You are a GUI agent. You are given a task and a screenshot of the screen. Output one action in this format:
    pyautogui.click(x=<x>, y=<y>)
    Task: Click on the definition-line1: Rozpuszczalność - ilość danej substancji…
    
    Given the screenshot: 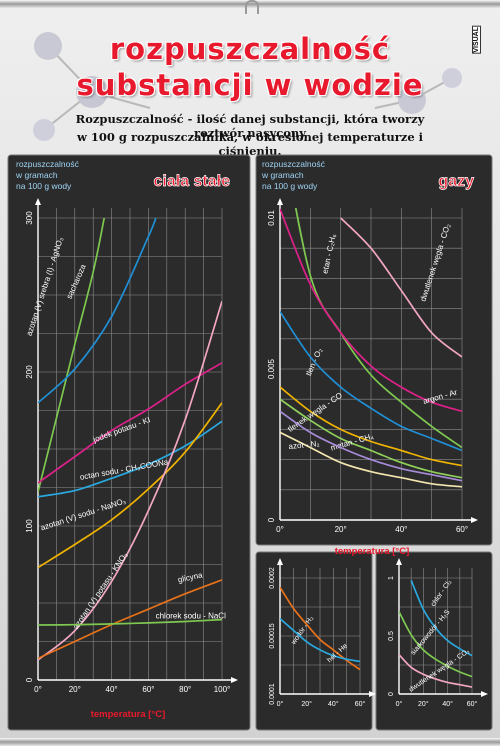 What is the action you would take?
    pyautogui.click(x=250, y=126)
    